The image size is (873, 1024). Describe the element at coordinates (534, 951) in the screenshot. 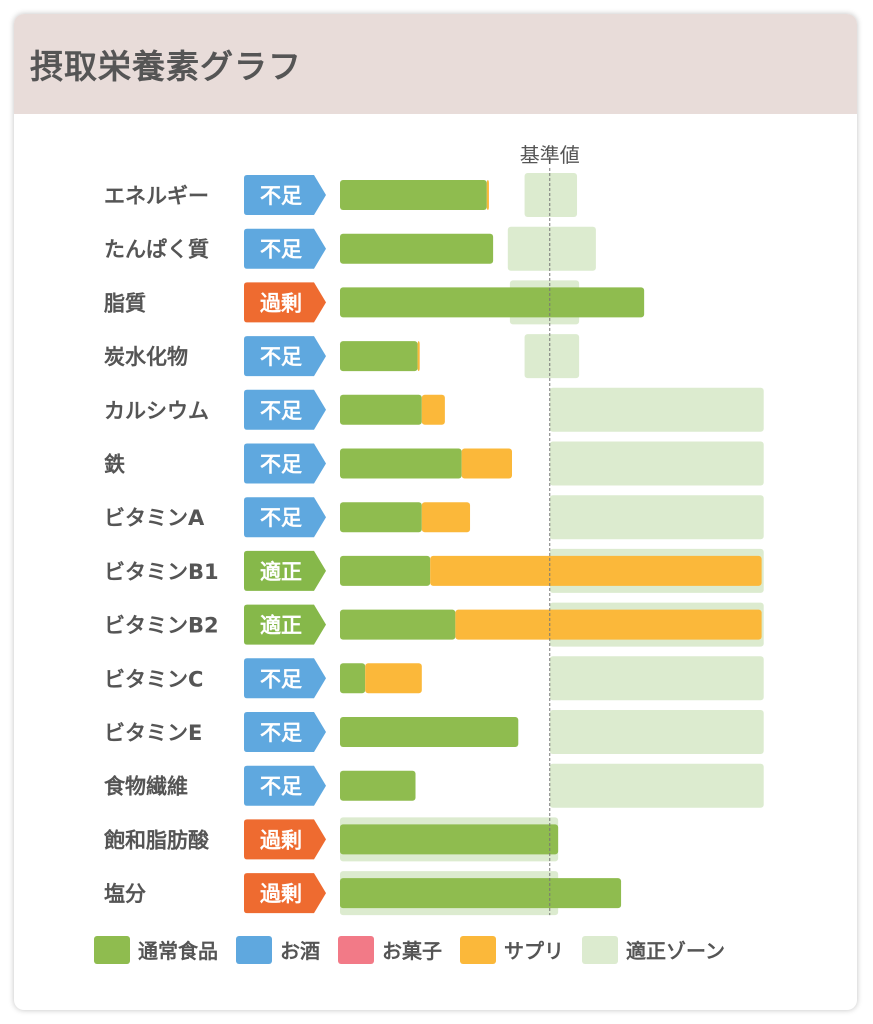

I see `legend-label: サプリ` at that location.